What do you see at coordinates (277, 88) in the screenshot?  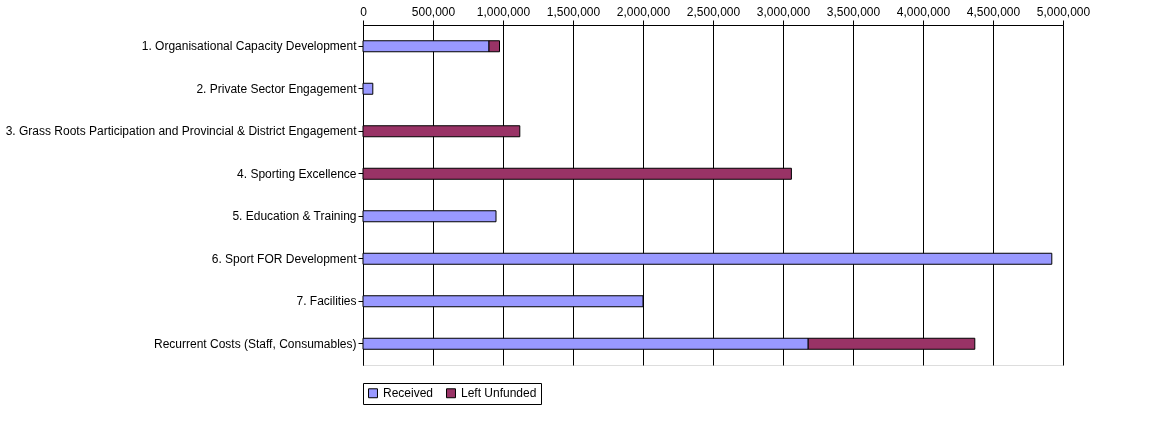 I see `y-tick-label: 2. Private Sector Engagement` at bounding box center [277, 88].